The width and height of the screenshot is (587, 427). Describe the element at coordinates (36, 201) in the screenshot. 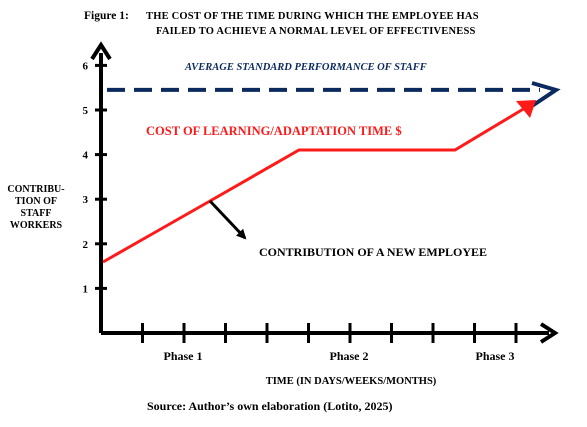

I see `y-axis-label: TION OF` at that location.